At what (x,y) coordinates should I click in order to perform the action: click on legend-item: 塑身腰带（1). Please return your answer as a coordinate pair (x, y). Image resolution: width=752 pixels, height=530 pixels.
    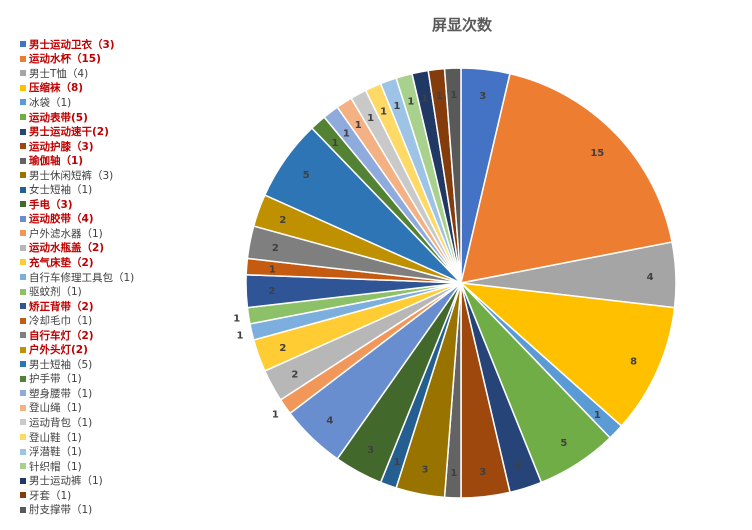
    Looking at the image, I should click on (125, 393).